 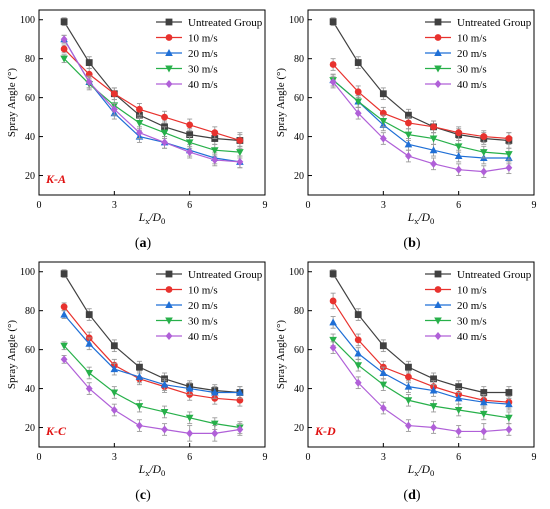 What do you see at coordinates (420, 219) in the screenshot?
I see `x-axis-label: Lx/D0` at bounding box center [420, 219].